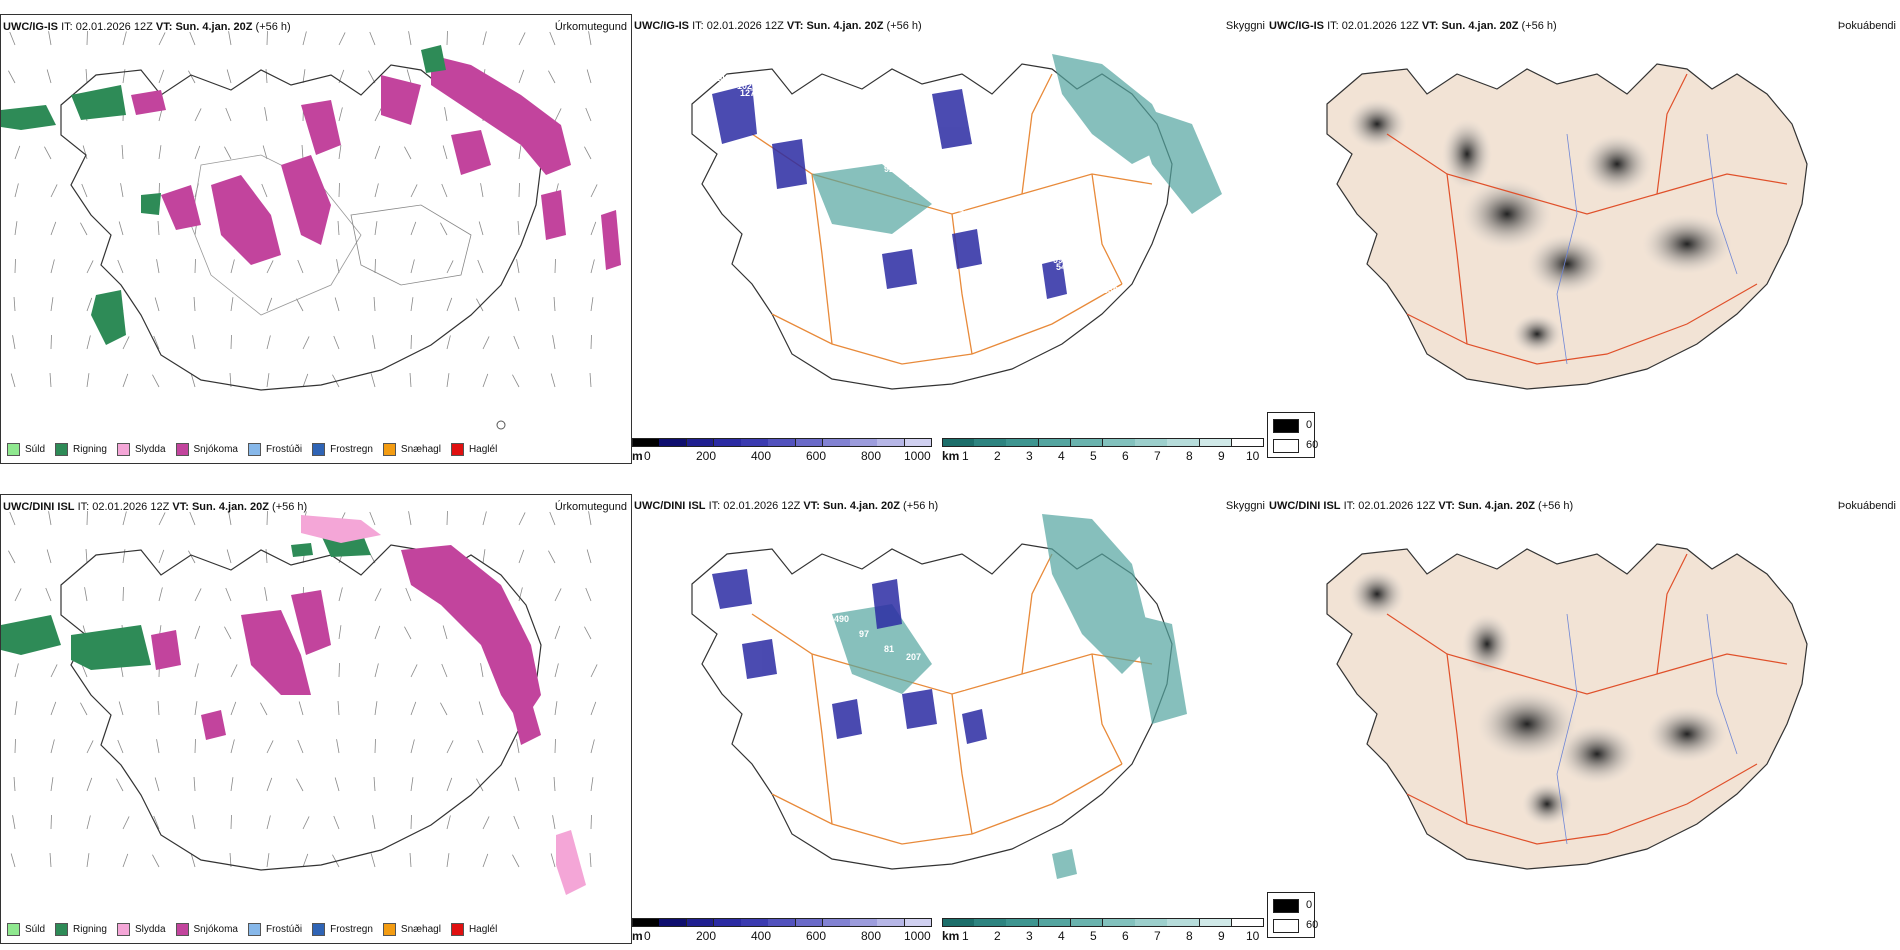 The height and width of the screenshot is (950, 1900). Describe the element at coordinates (849, 656) in the screenshot. I see `ceiling-areas` at that location.